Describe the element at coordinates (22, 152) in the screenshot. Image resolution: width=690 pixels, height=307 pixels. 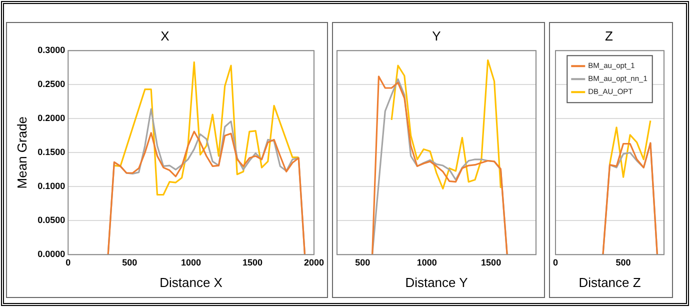
I see `y-axis-title: Mean Grade` at that location.